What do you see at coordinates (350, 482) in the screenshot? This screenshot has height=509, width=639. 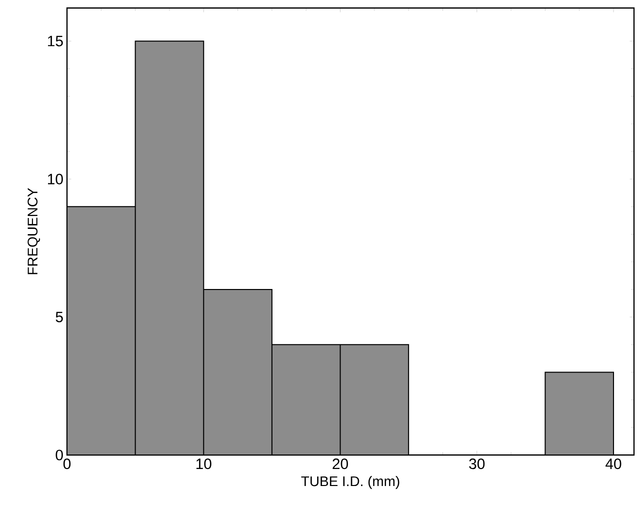 I see `x-axis-title: TUBE I.D. (mm)` at bounding box center [350, 482].